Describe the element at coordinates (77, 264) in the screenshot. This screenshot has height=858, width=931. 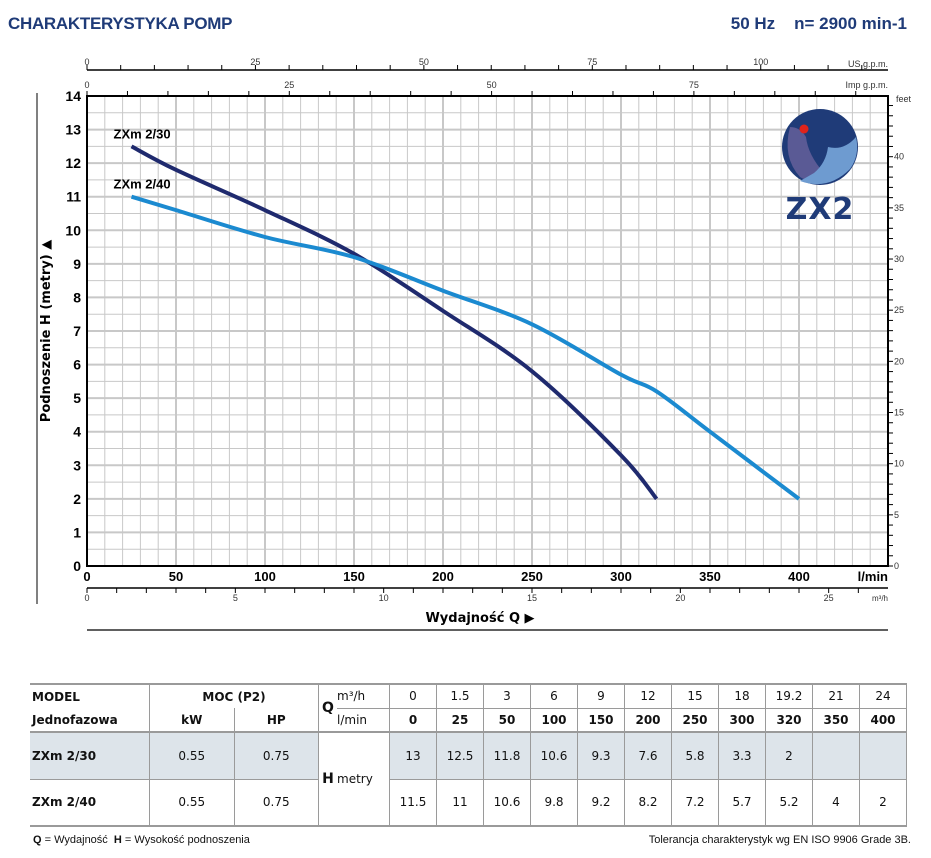
I see `y-tick-label: 9` at that location.